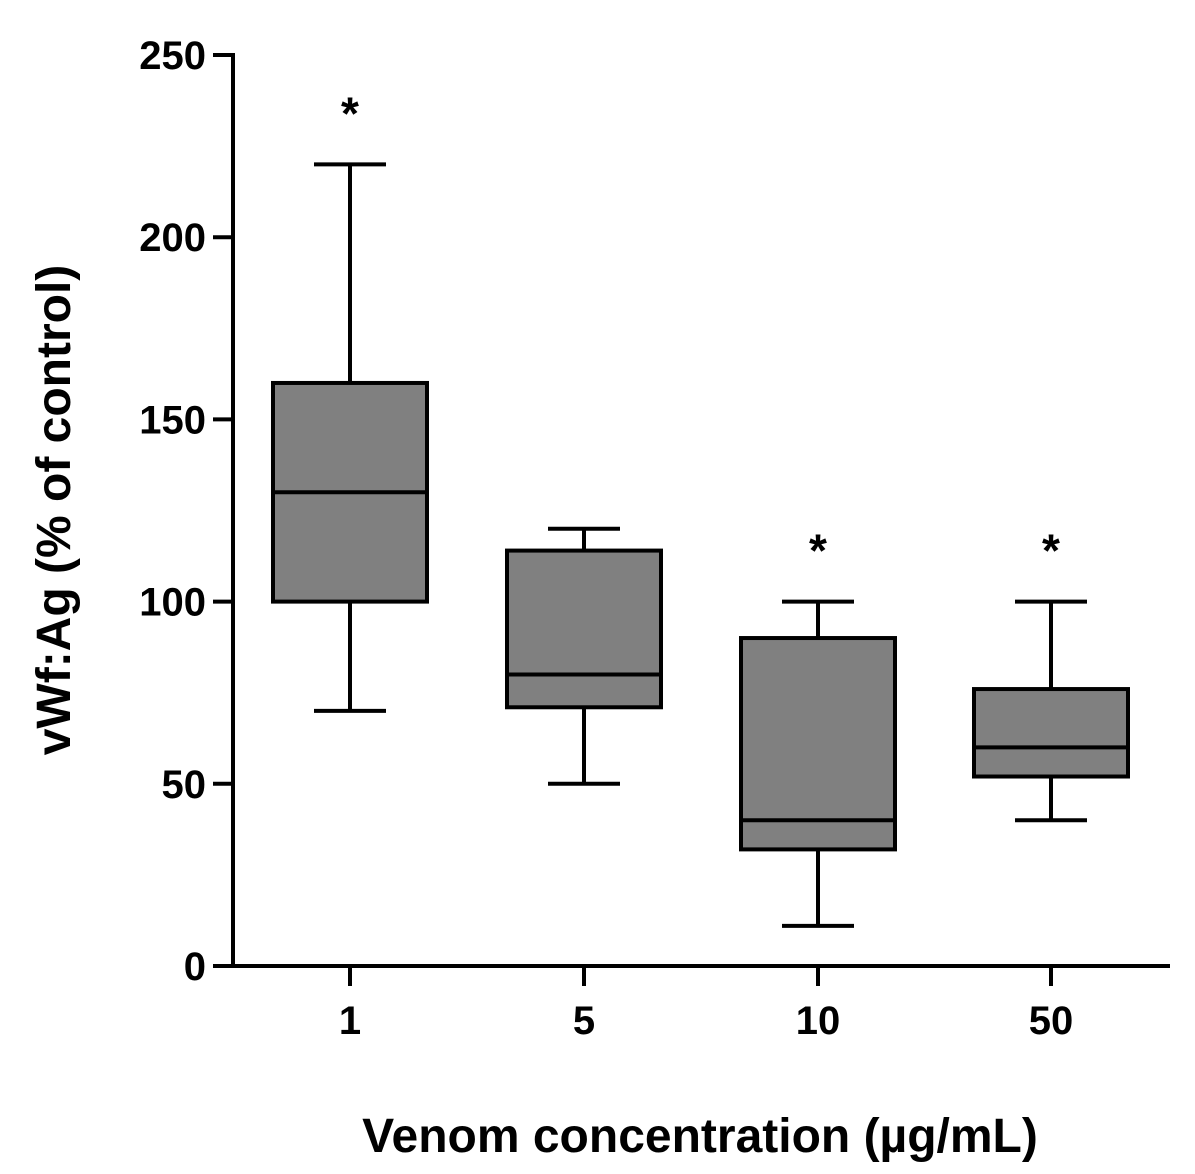 This screenshot has height=1174, width=1195. What do you see at coordinates (187, 511) in the screenshot?
I see `y-axis: 0 50 100 150 200 250` at bounding box center [187, 511].